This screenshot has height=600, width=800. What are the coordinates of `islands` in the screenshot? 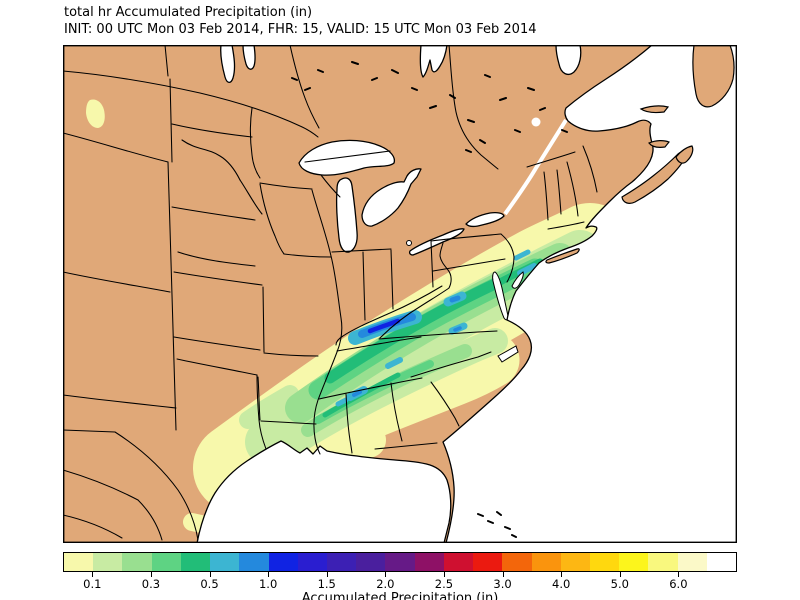 It's located at (640, 154).